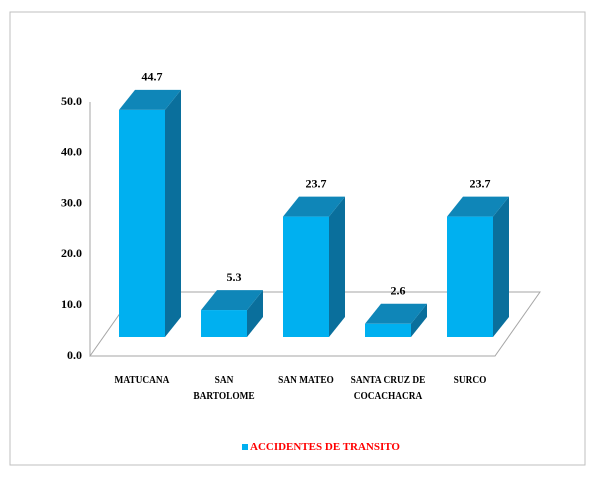  What do you see at coordinates (71, 202) in the screenshot?
I see `y-tick-label: 30.0` at bounding box center [71, 202].